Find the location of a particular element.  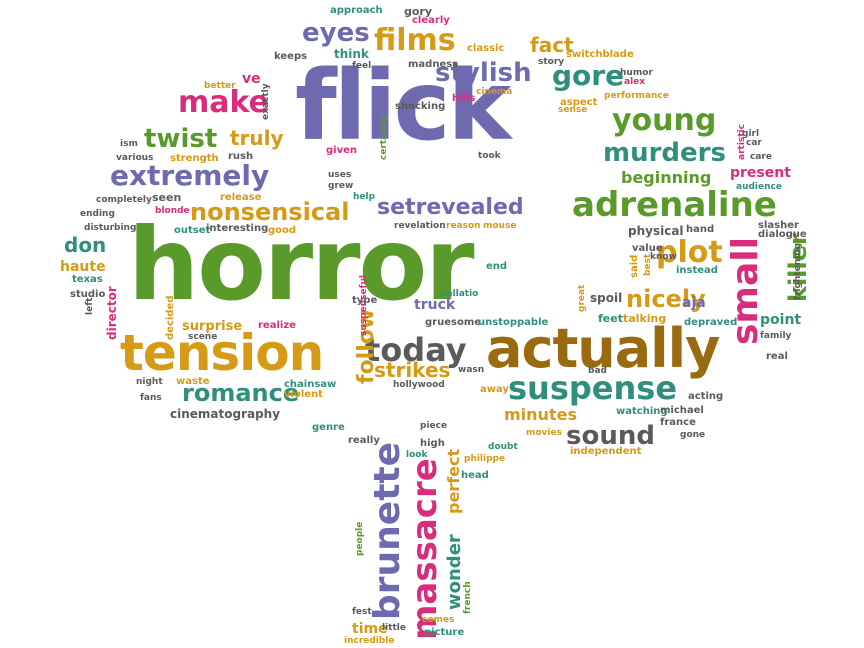

word-slasher: slasher is located at coordinates (778, 225).